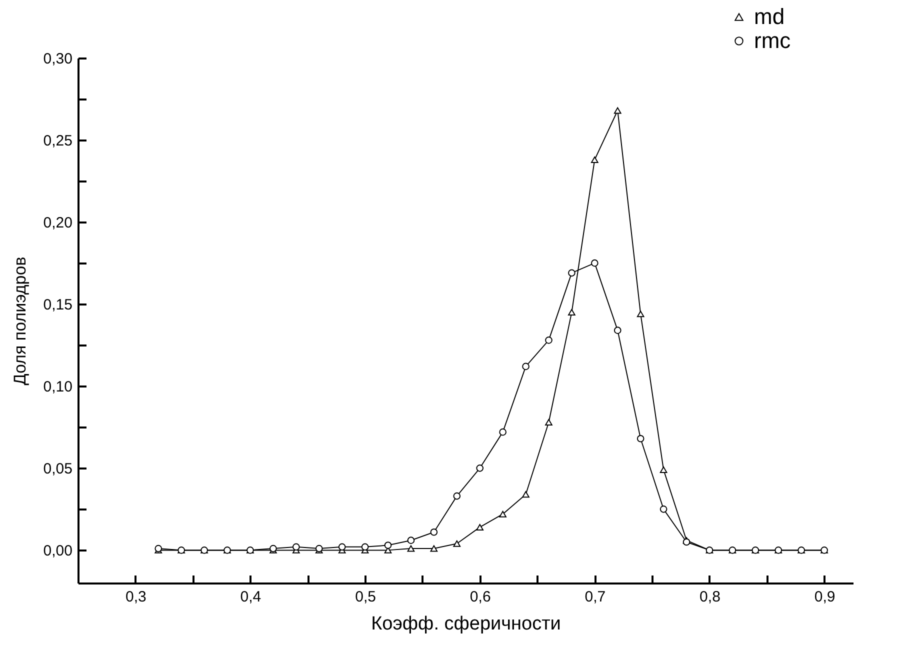 Image resolution: width=904 pixels, height=654 pixels. I want to click on y-tick-label: 0,25, so click(57, 141).